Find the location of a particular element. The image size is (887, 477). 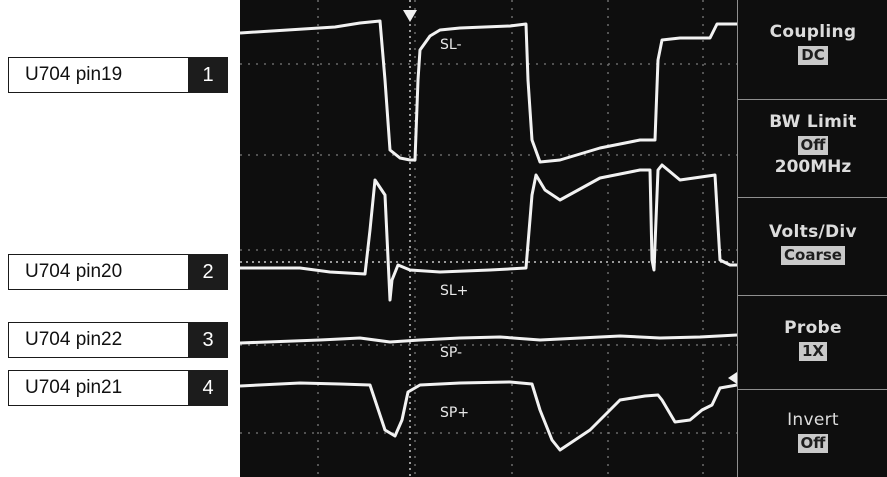

channel-label-3: U704 pin22 3 is located at coordinates (118, 340).